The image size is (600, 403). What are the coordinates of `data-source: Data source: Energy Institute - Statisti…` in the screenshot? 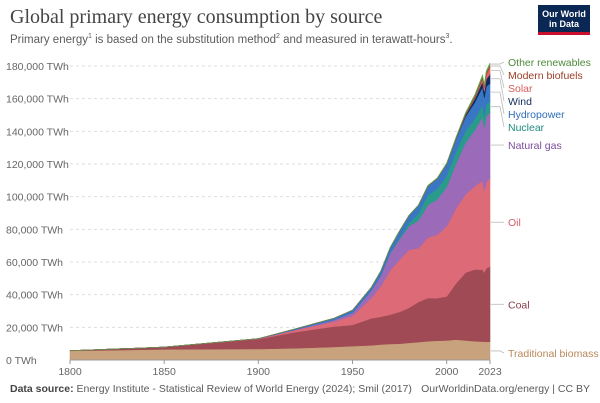 It's located at (211, 389).